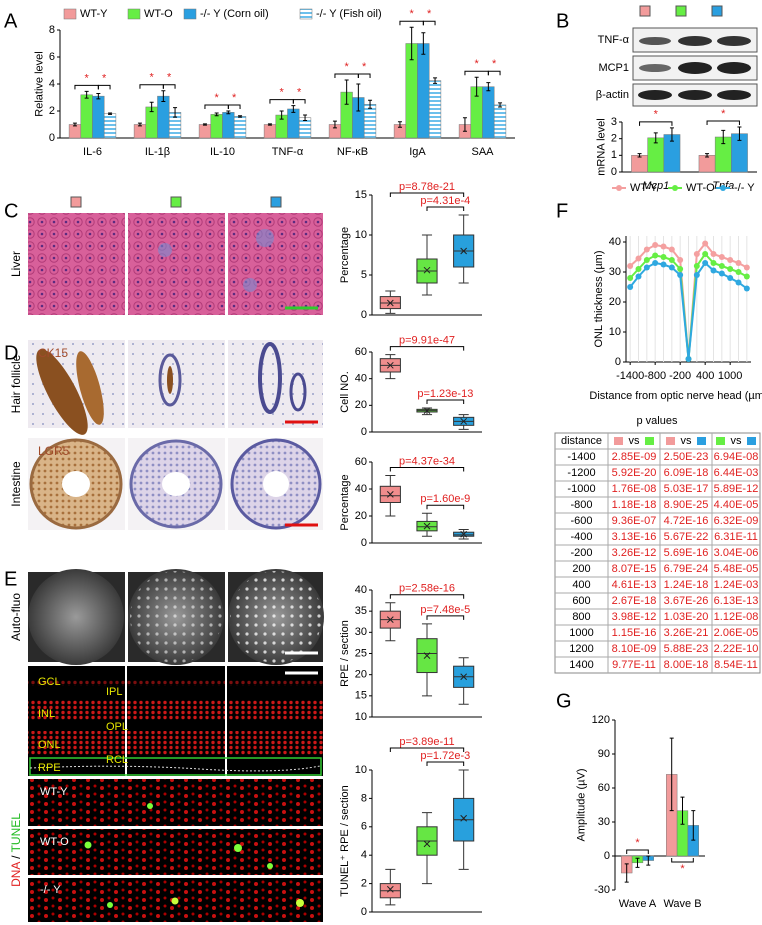 The width and height of the screenshot is (762, 925). I want to click on blot-label: TNF-α, so click(614, 40).